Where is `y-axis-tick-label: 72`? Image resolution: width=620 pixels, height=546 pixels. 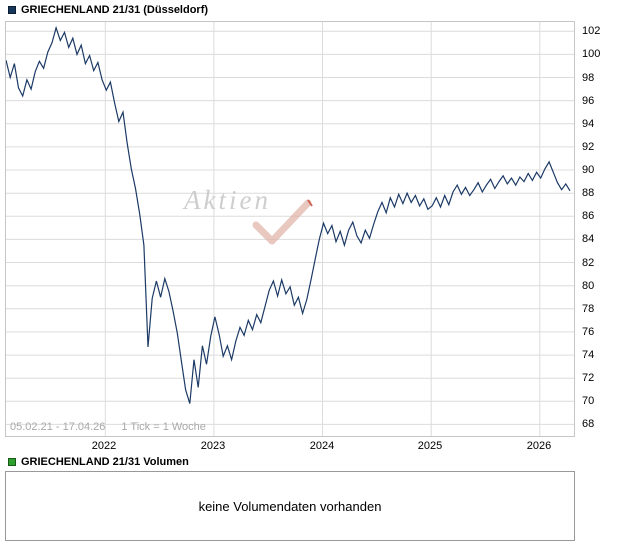
y-axis-tick-label: 72 is located at coordinates (588, 378).